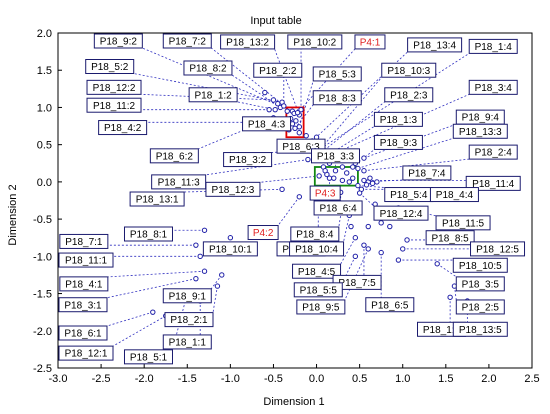  I want to click on x-tick-label: -1.0, so click(230, 379).